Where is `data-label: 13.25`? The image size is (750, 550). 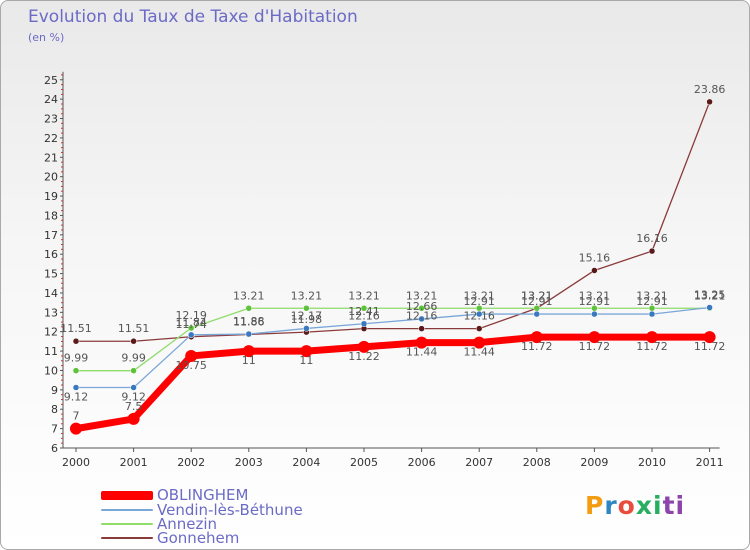
data-label: 13.25 is located at coordinates (710, 294).